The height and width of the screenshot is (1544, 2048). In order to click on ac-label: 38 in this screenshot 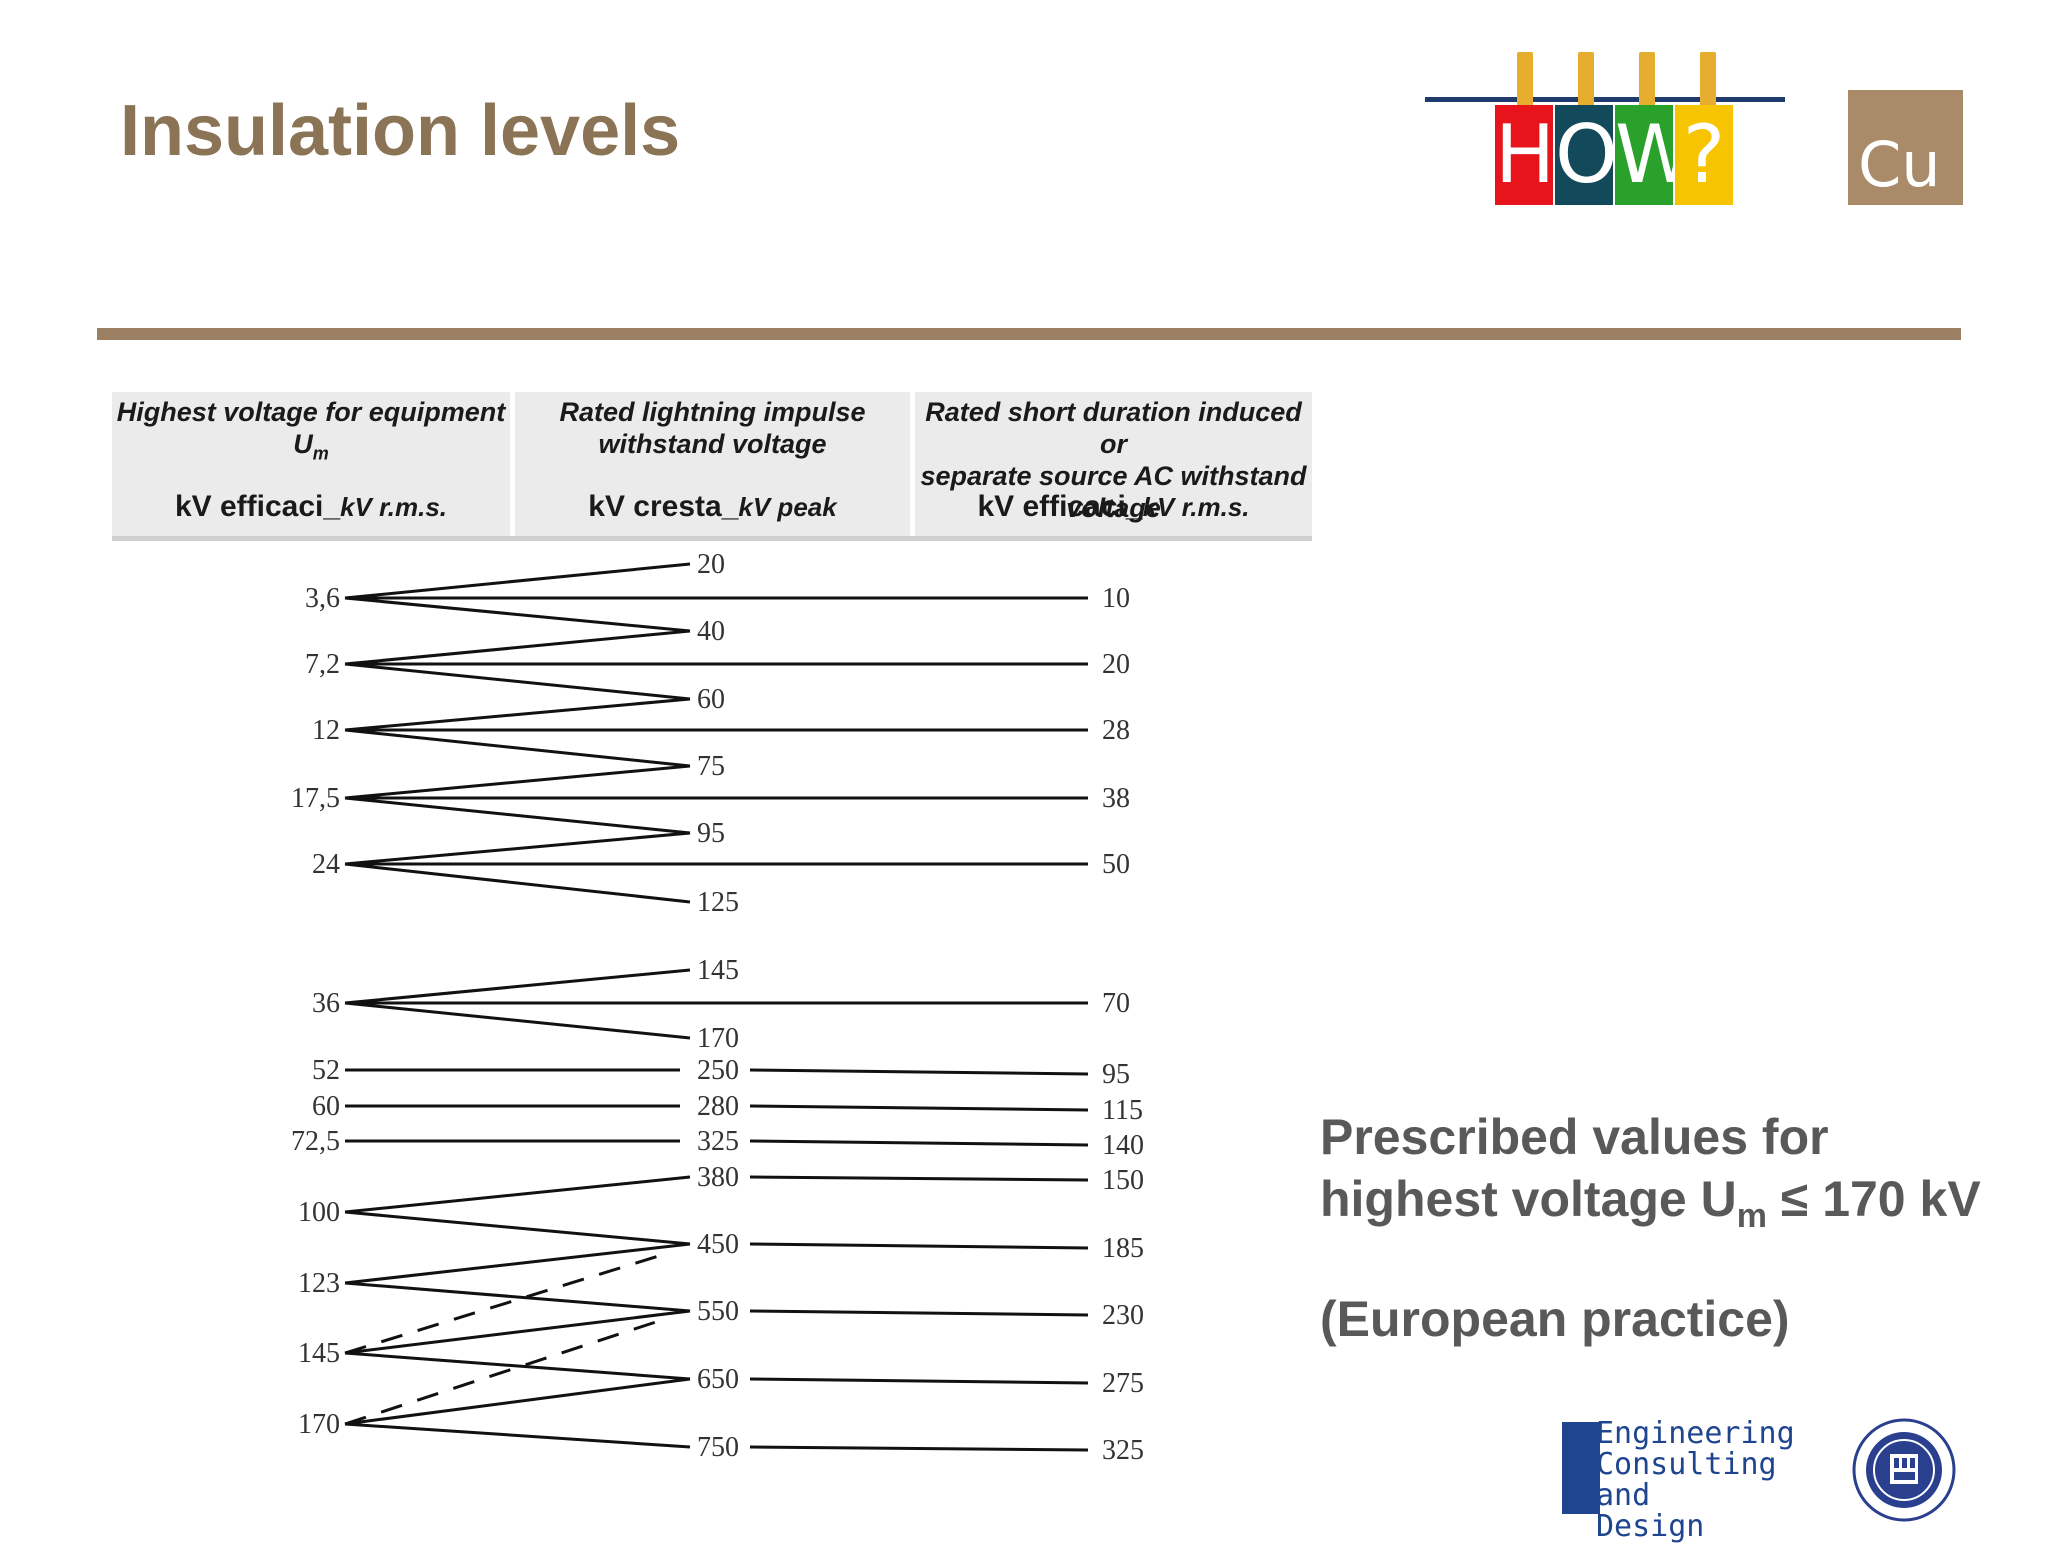, I will do `click(1116, 798)`.